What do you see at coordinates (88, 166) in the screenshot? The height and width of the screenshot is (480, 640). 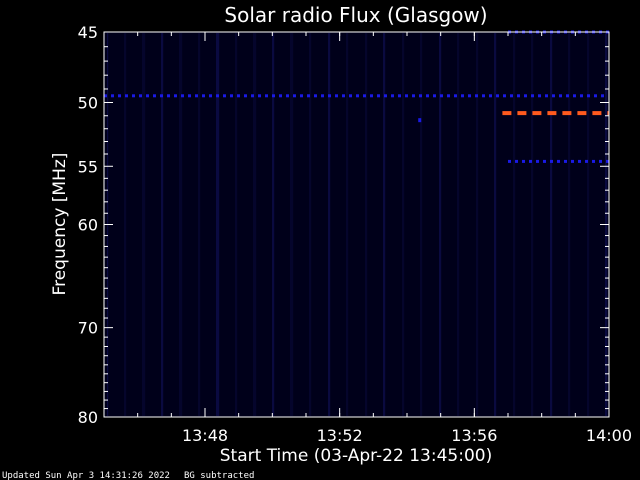 I see `y-tick-label: 55` at bounding box center [88, 166].